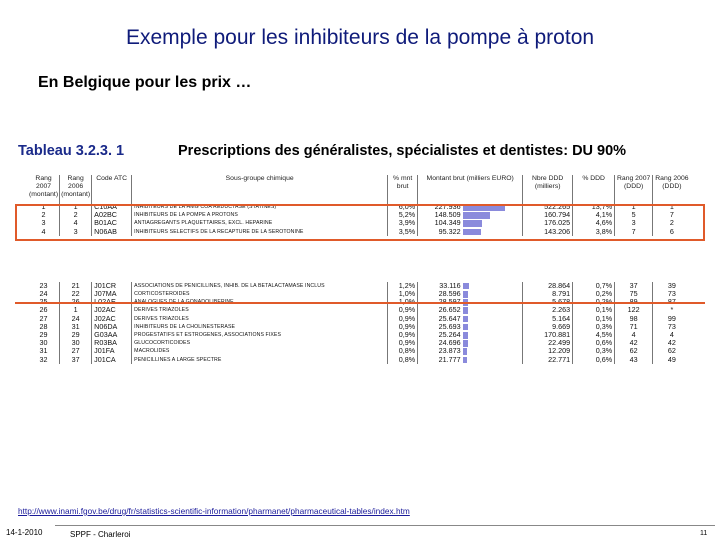  I want to click on cell-ddd-count: 12.209, so click(547, 351).